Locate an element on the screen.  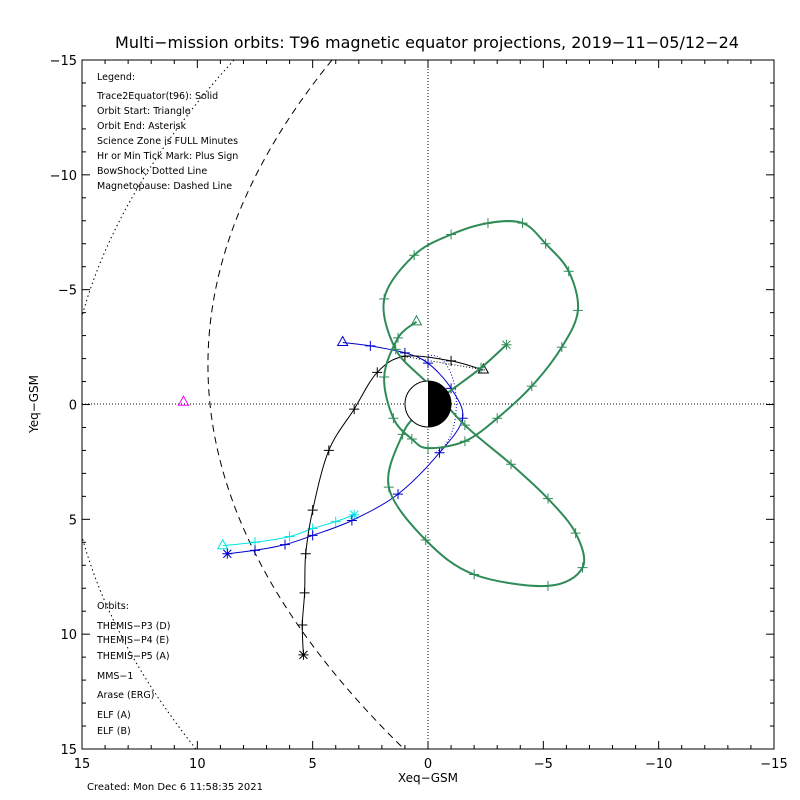
series-themis-p5-a is located at coordinates (183, 400).